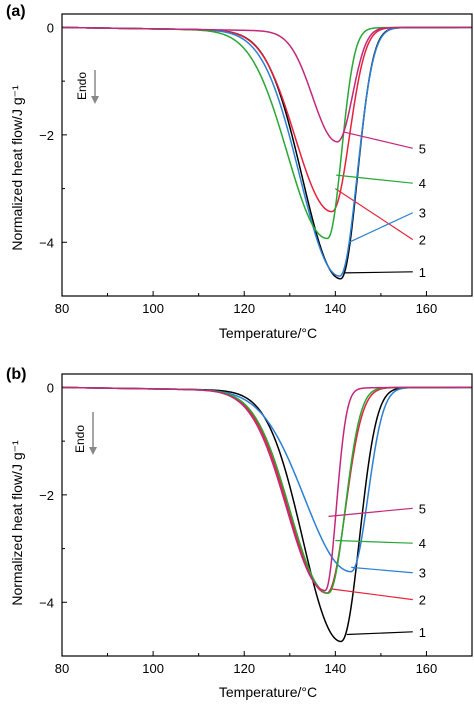  Describe the element at coordinates (16, 374) in the screenshot. I see `panel-label: (b)` at that location.